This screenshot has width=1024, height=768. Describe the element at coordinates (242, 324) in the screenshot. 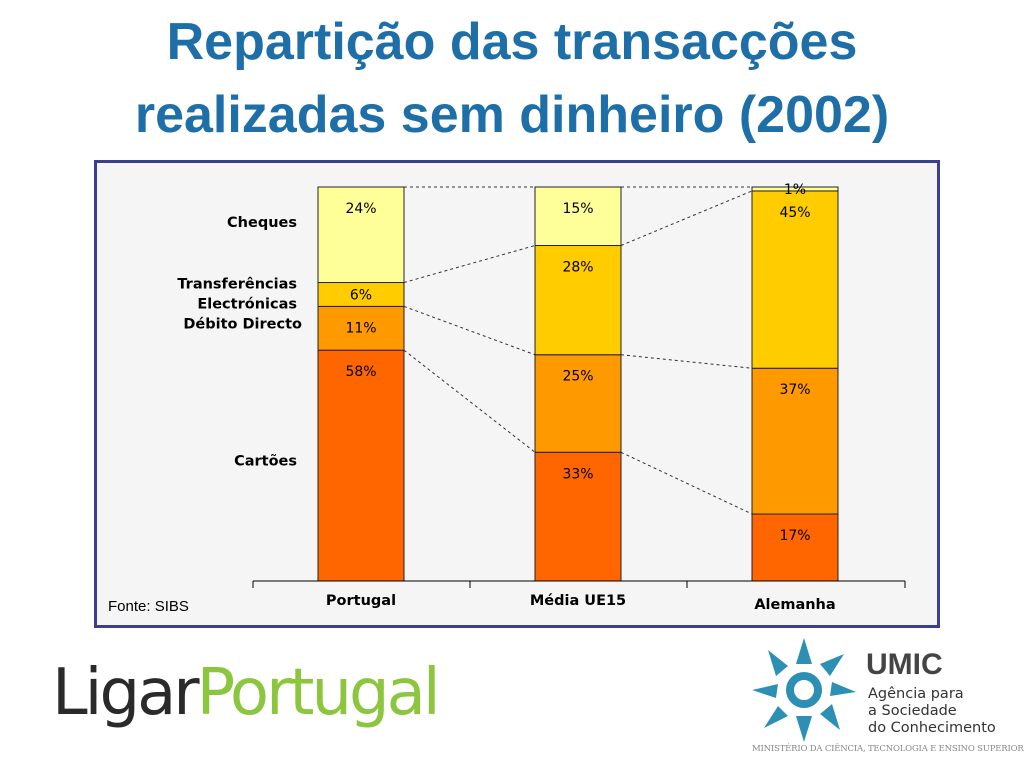

I see `series-label: Débito Directo` at that location.